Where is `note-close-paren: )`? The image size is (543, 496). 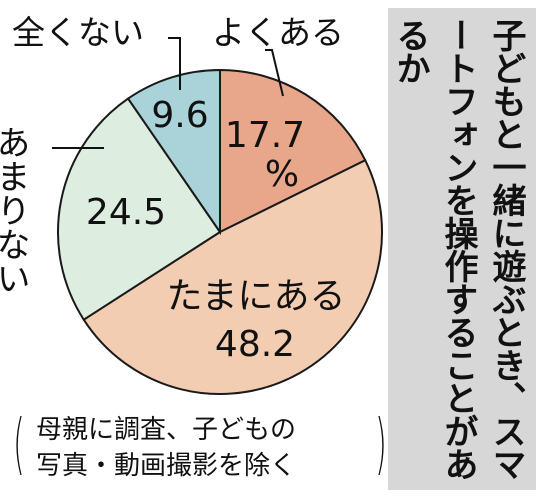
note-close-paren: ) is located at coordinates (381, 443).